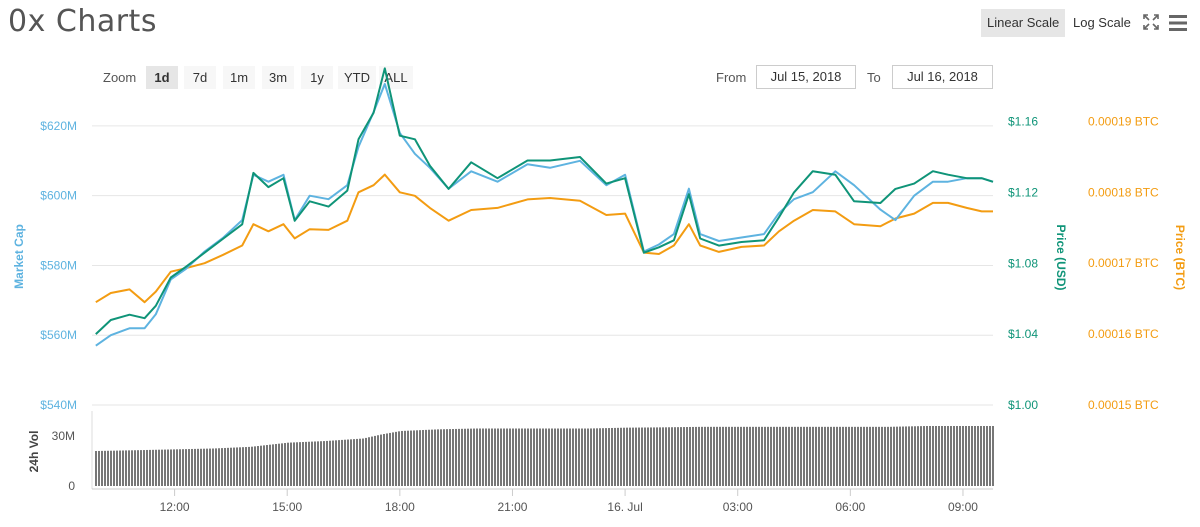  What do you see at coordinates (200, 77) in the screenshot?
I see `zoom-7d-button: 7d` at bounding box center [200, 77].